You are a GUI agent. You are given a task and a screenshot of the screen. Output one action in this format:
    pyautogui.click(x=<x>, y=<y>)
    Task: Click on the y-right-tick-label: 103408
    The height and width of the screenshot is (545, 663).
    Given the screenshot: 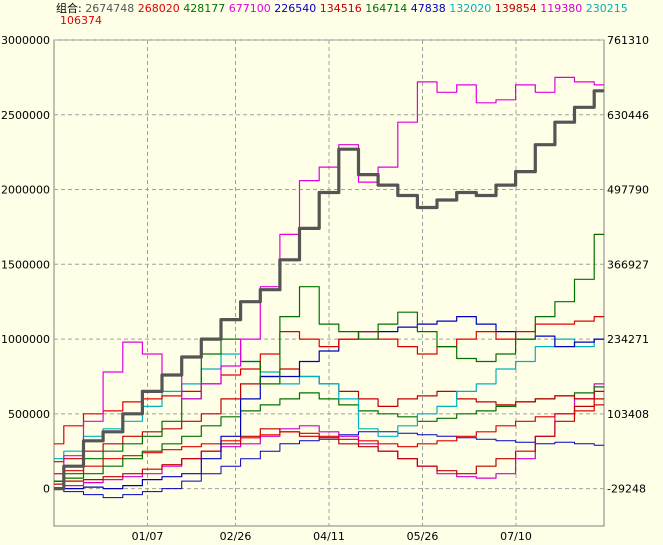 What is the action you would take?
    pyautogui.click(x=628, y=414)
    